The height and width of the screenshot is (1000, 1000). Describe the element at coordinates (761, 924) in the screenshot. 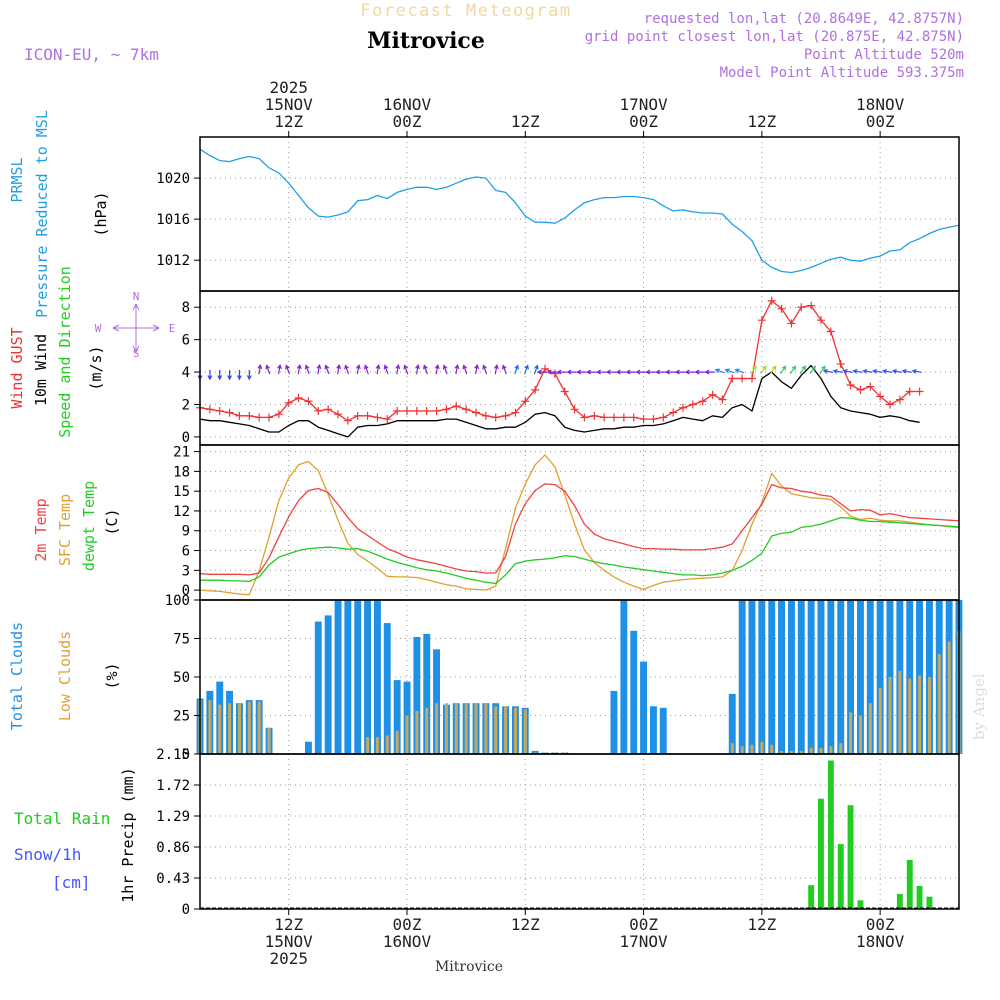

I see `bottom-time-label: 12Z` at that location.